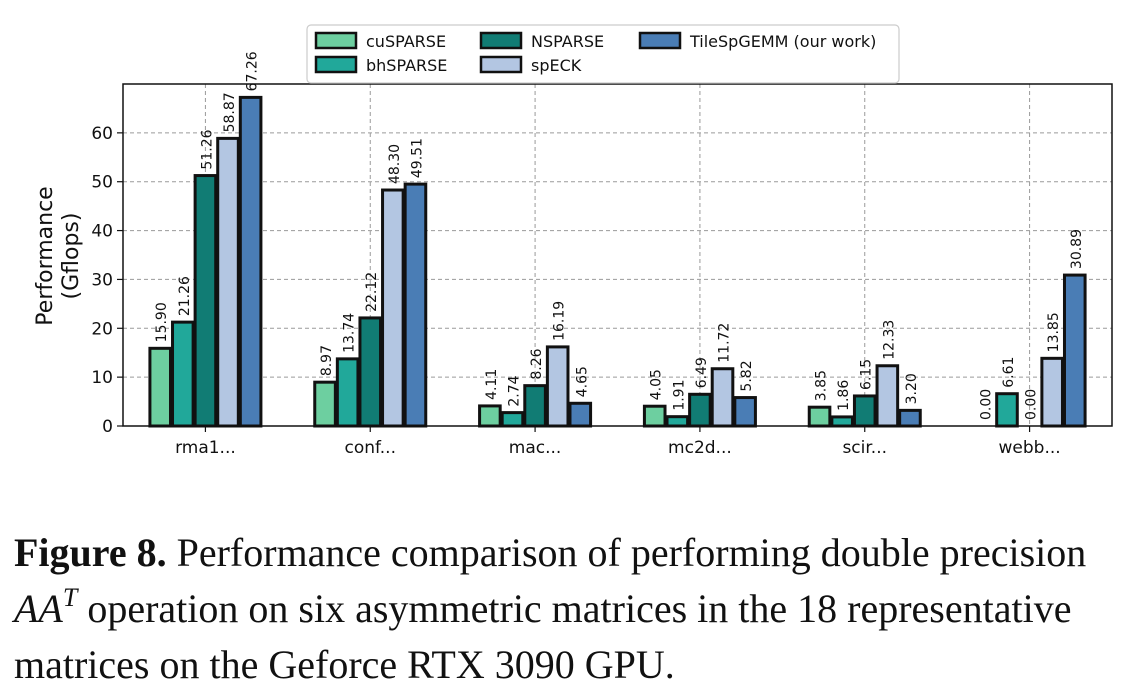 The width and height of the screenshot is (1140, 696). Describe the element at coordinates (702, 372) in the screenshot. I see `bar-label-3-2: 6.49` at that location.